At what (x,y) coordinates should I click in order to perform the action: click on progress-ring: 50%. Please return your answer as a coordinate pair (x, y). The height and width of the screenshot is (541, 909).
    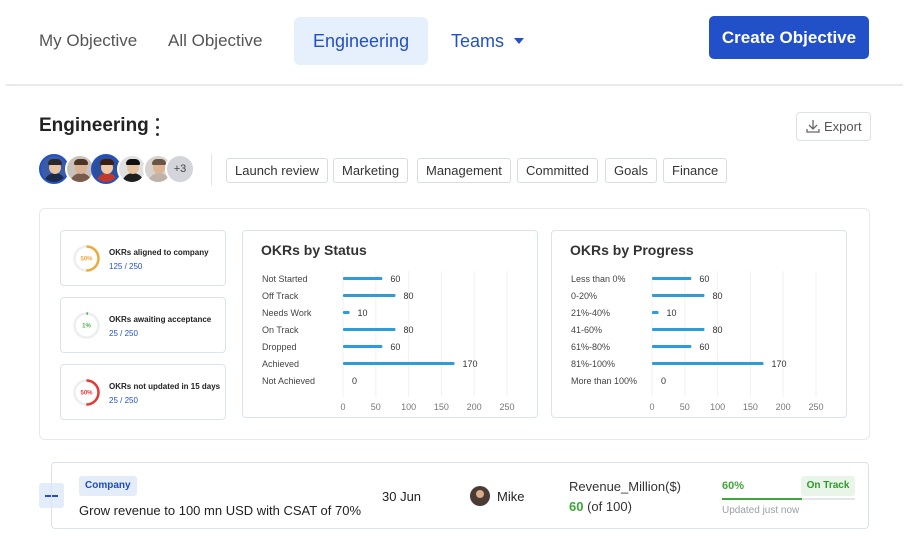
    Looking at the image, I should click on (86, 392).